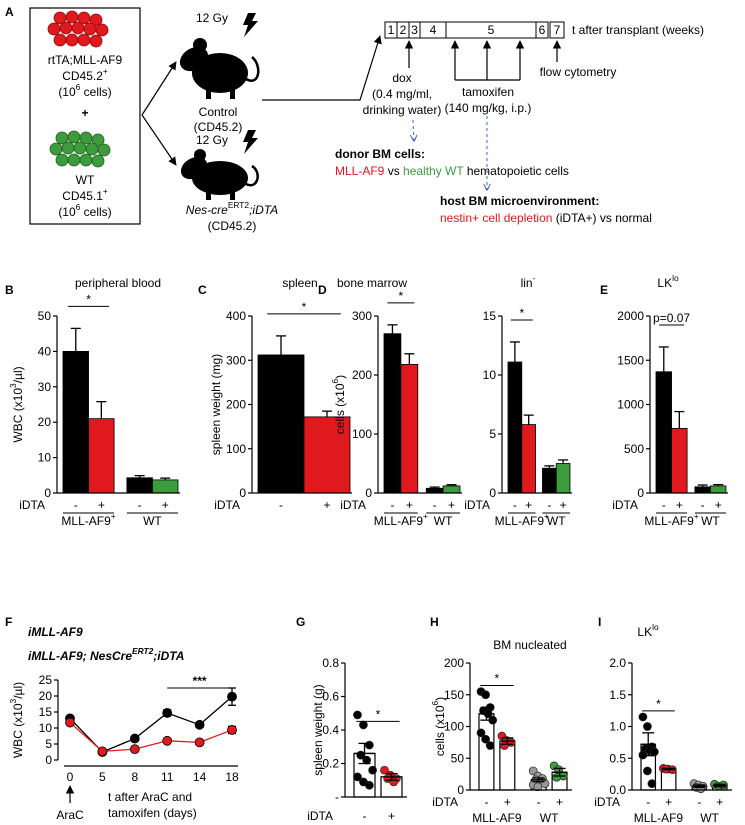 This screenshot has height=825, width=745. What do you see at coordinates (474, 30) in the screenshot?
I see `timeline` at bounding box center [474, 30].